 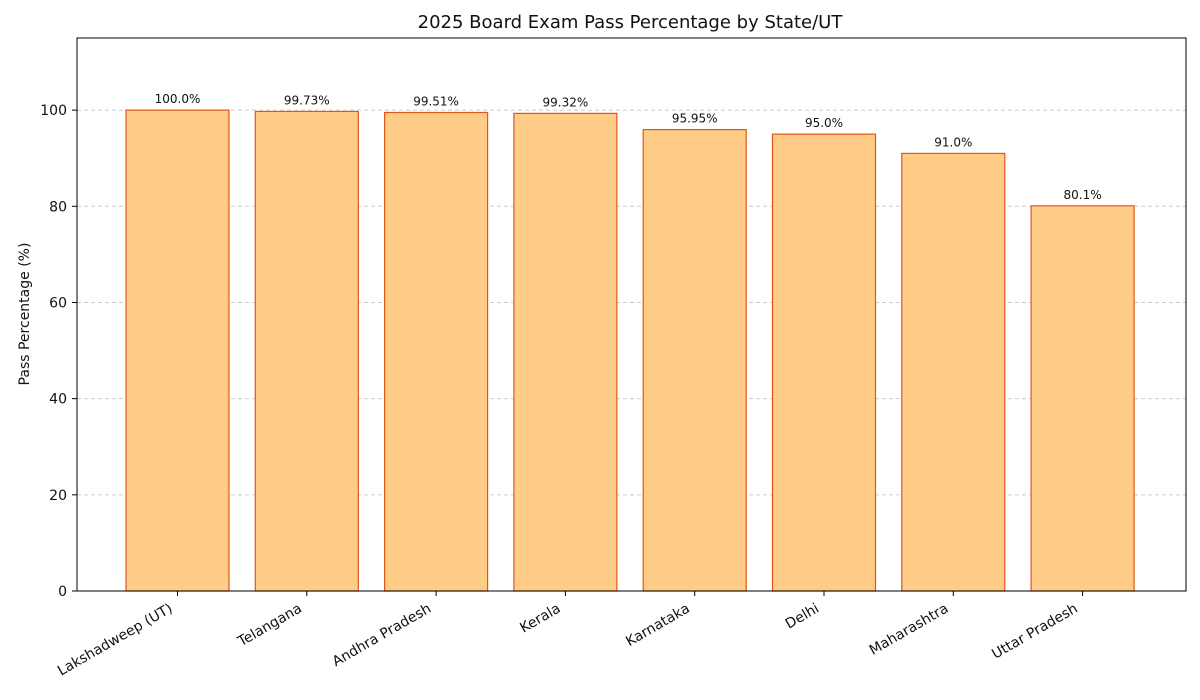 What do you see at coordinates (58, 400) in the screenshot?
I see `y-tick-label: 40` at bounding box center [58, 400].